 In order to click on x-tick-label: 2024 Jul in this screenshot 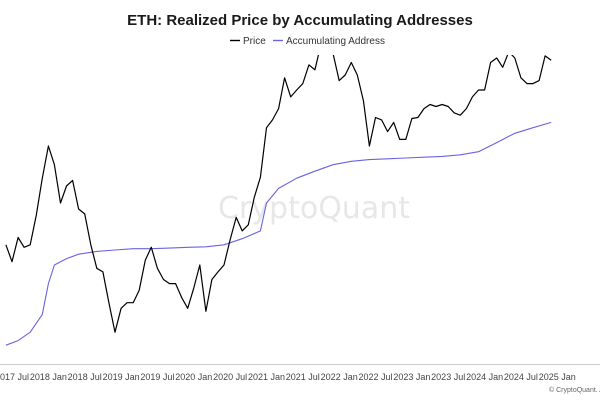, I will do `click(521, 377)`.